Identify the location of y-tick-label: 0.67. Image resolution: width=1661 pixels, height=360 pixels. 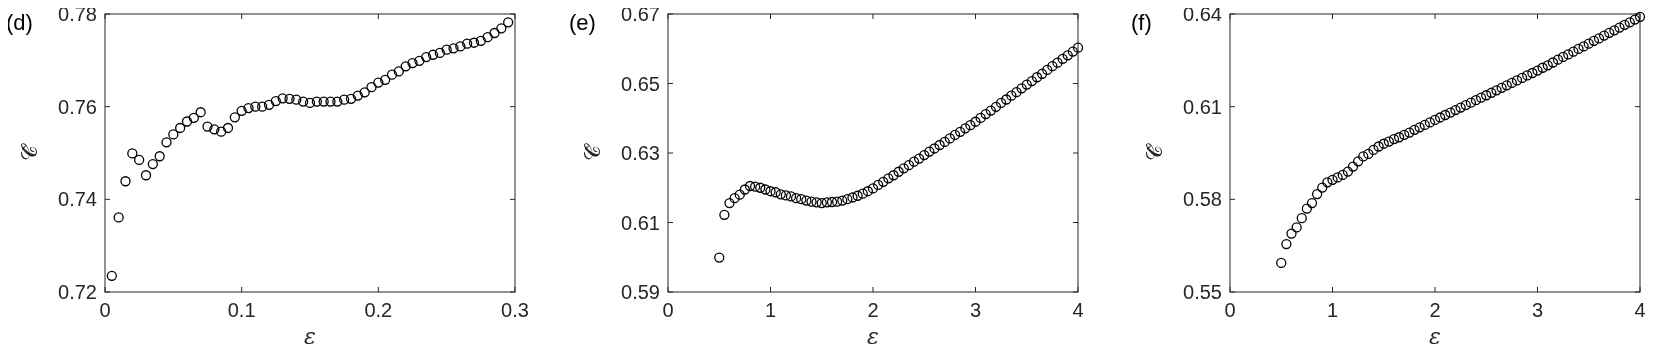
(640, 14).